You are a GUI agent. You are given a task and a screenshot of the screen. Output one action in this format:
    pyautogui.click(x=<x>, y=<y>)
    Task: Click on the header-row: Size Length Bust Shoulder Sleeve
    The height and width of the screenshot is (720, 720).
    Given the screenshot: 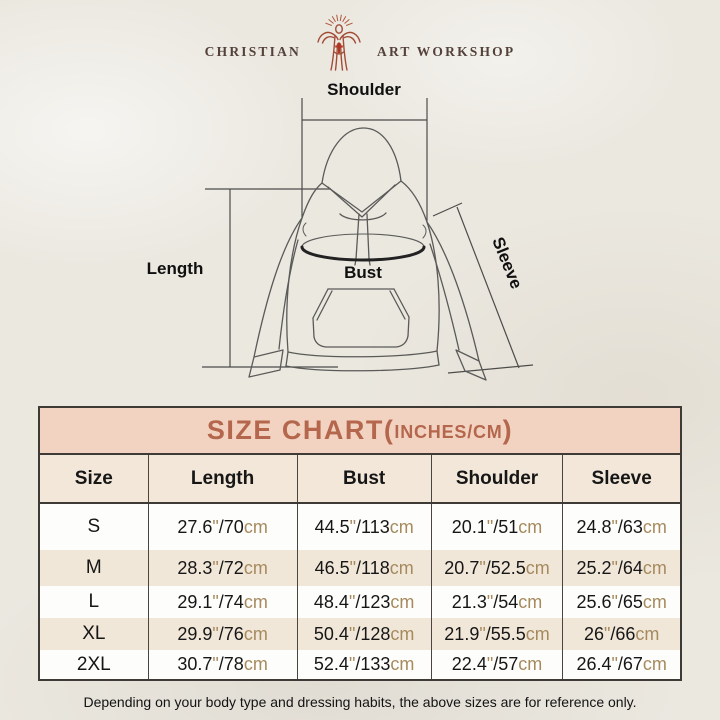 What is the action you would take?
    pyautogui.click(x=360, y=479)
    